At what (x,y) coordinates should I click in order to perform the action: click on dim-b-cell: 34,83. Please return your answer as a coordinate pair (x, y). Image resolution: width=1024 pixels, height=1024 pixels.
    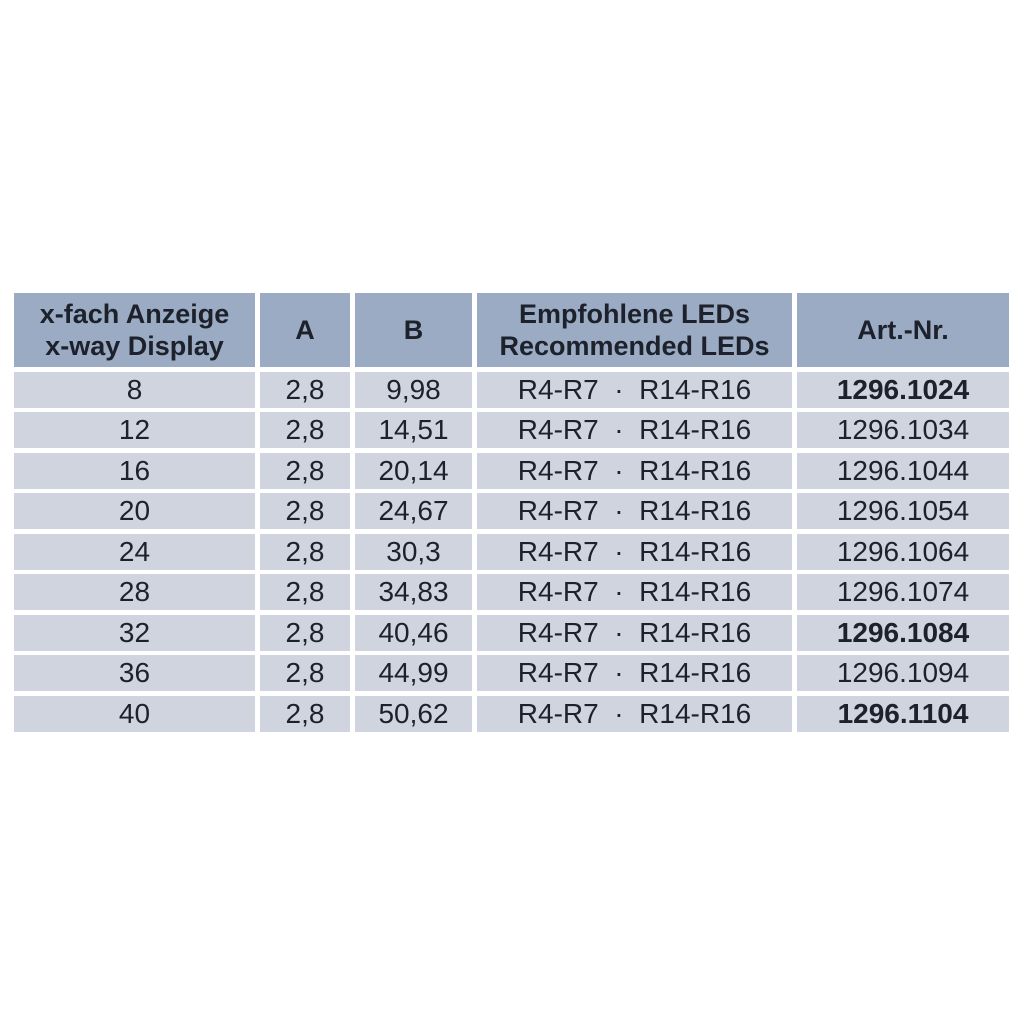
    Looking at the image, I should click on (413, 592).